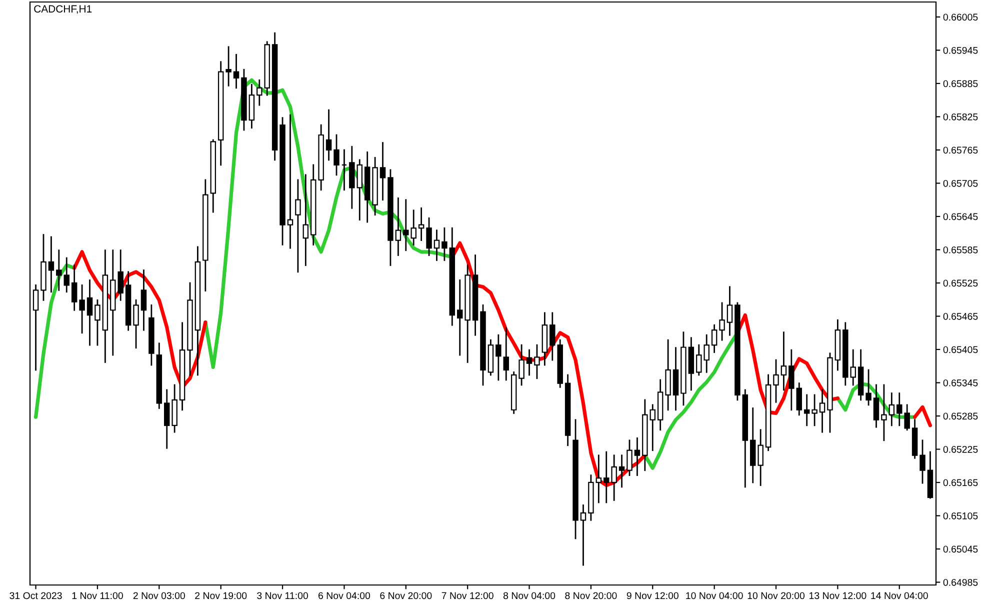 The image size is (987, 605). Describe the element at coordinates (960, 416) in the screenshot. I see `y-tick-label: 0.65285` at that location.